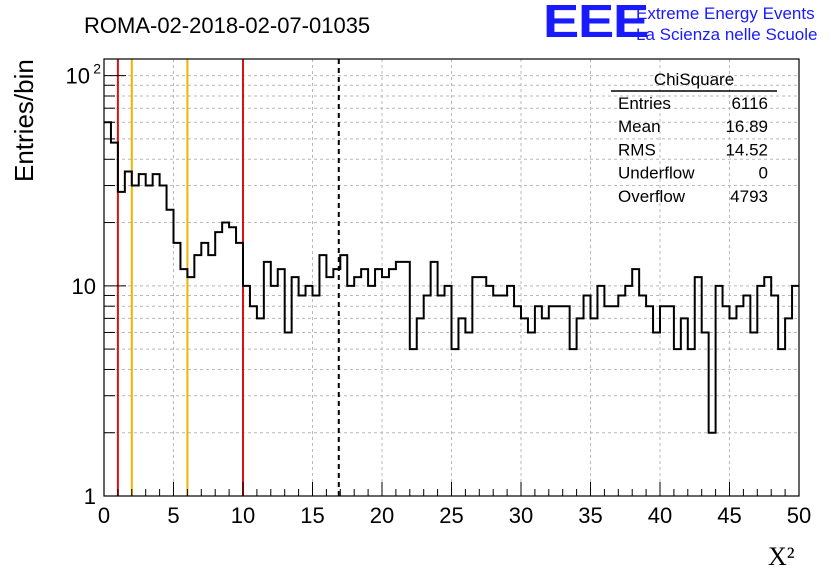  What do you see at coordinates (97, 69) in the screenshot?
I see `y-tick-exponent: 2` at bounding box center [97, 69].